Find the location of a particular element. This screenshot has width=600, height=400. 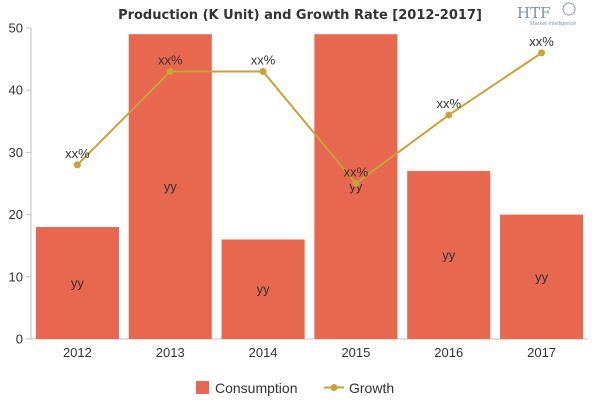

x-tick-label: 2012 is located at coordinates (77, 352).